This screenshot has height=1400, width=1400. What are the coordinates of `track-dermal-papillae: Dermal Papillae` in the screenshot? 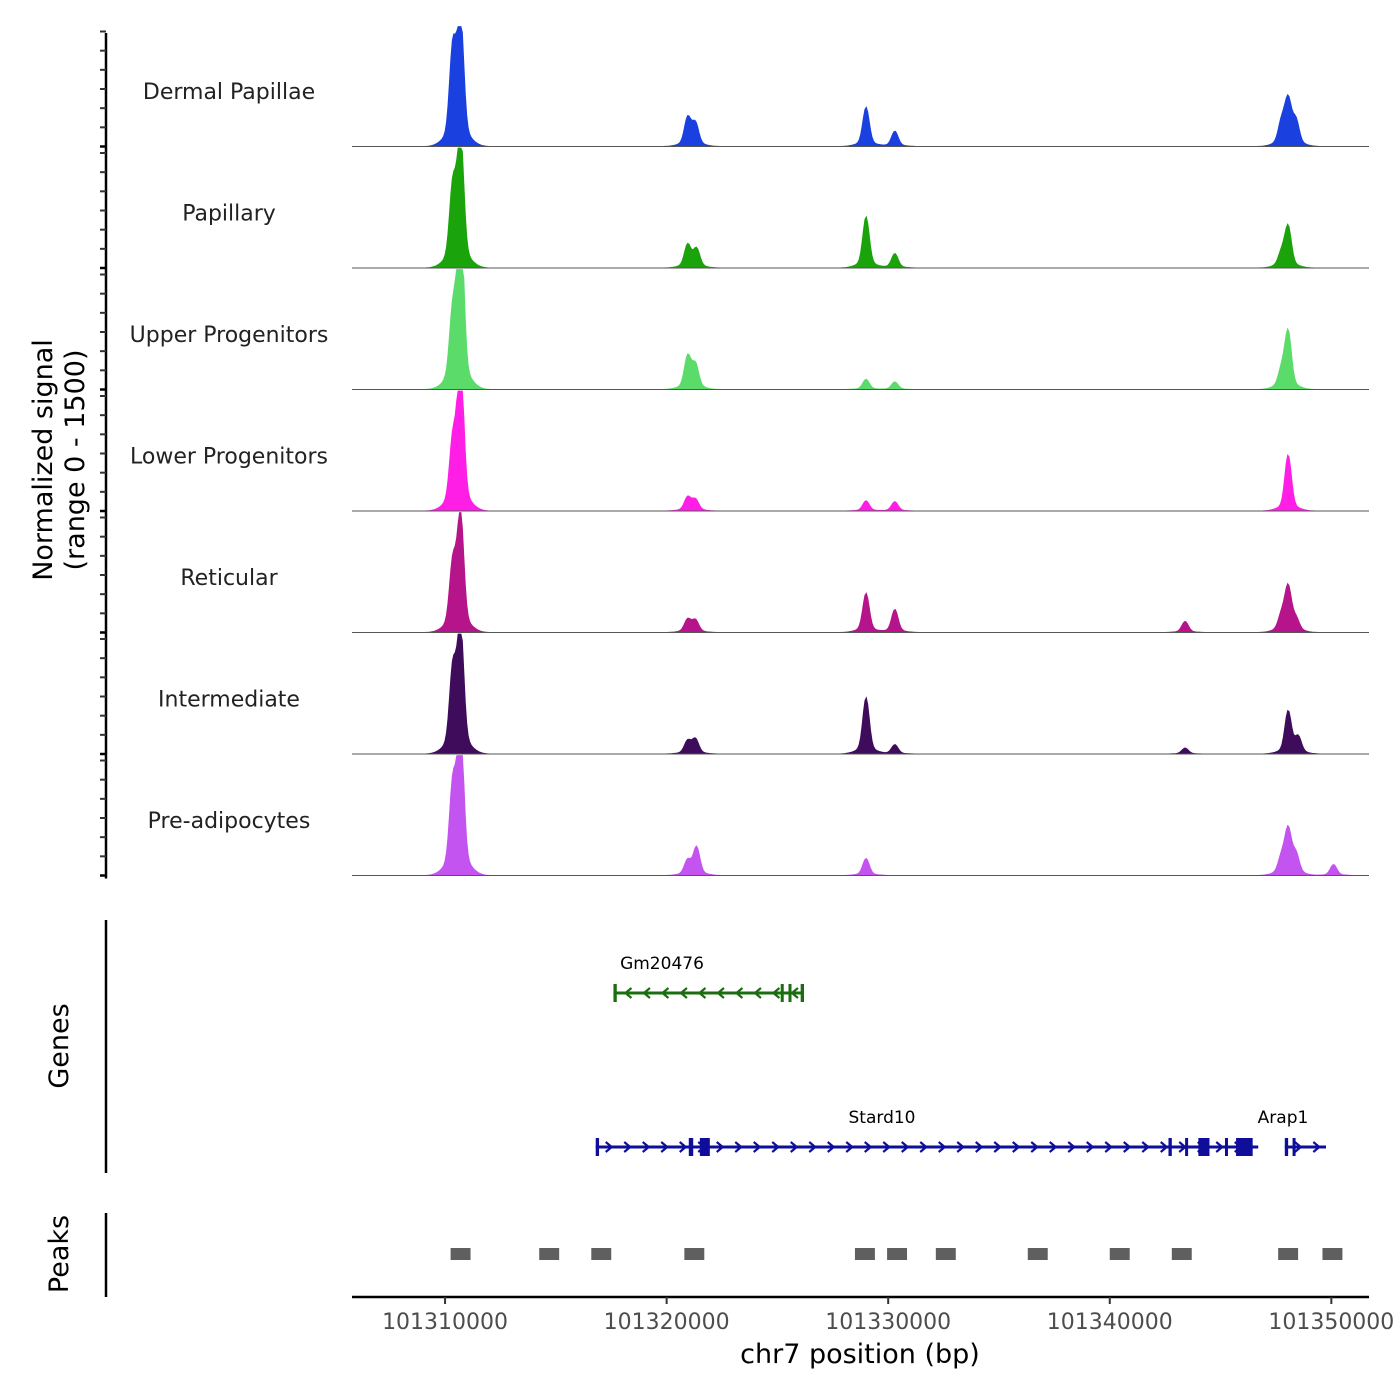 It's located at (756, 86).